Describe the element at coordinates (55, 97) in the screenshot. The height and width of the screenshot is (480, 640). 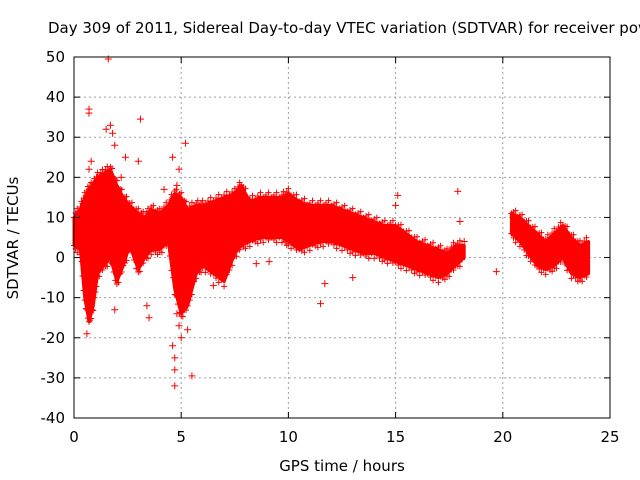
I see `y-tick-label: 40` at that location.